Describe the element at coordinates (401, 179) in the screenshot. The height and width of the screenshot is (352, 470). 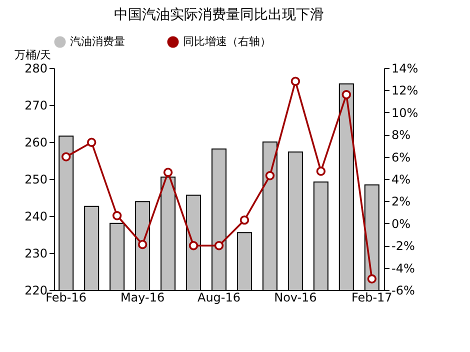
I see `y2-tick-label: 4%` at that location.